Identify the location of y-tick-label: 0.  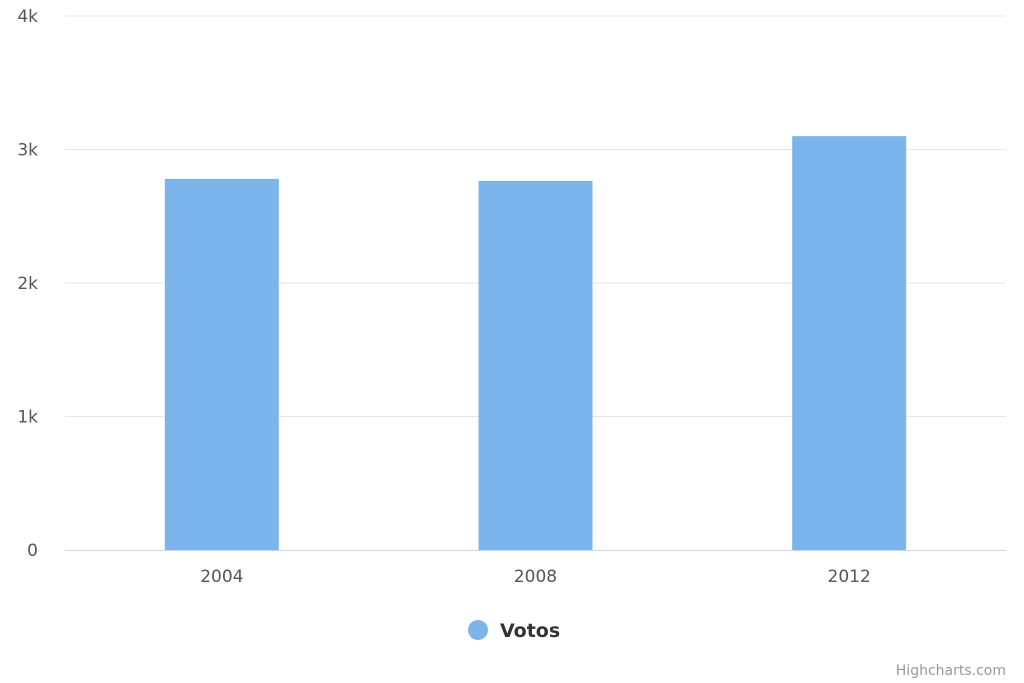
(32, 551).